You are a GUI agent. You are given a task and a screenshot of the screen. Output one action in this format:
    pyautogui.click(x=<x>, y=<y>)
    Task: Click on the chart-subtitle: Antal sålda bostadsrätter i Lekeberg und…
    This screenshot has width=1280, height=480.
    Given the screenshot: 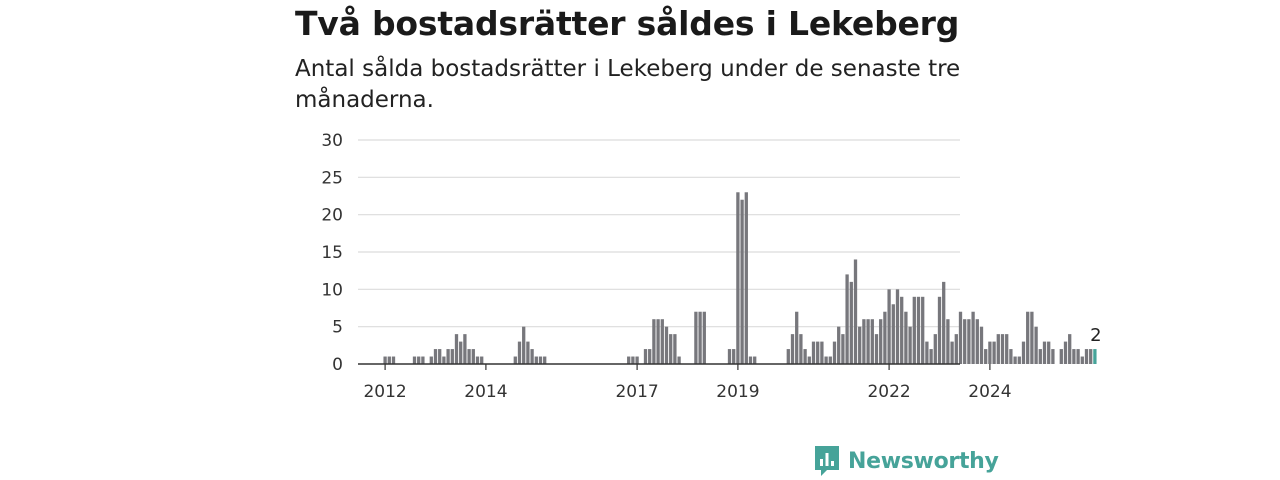 What is the action you would take?
    pyautogui.click(x=628, y=84)
    